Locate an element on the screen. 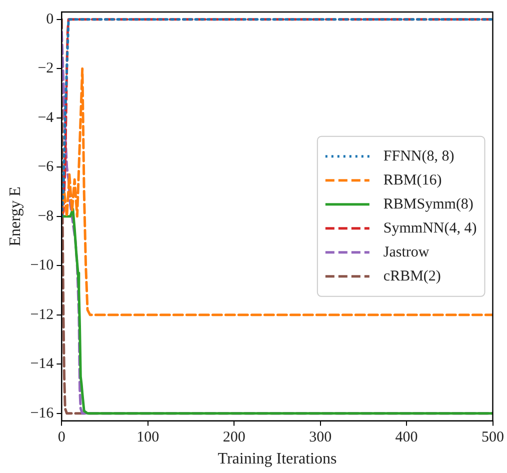 The height and width of the screenshot is (473, 507). y-tick-label: −8 is located at coordinates (46, 216).